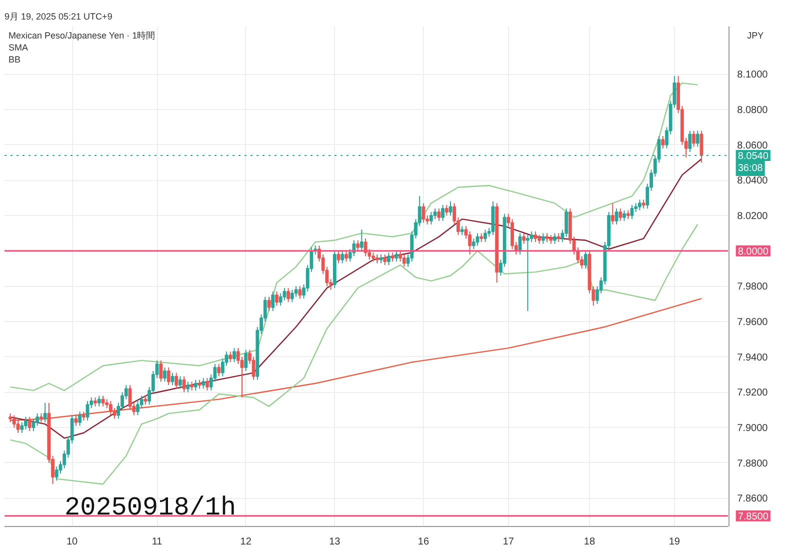 This screenshot has width=800, height=560. What do you see at coordinates (150, 507) in the screenshot?
I see `annotation: 20250918/1h` at bounding box center [150, 507].